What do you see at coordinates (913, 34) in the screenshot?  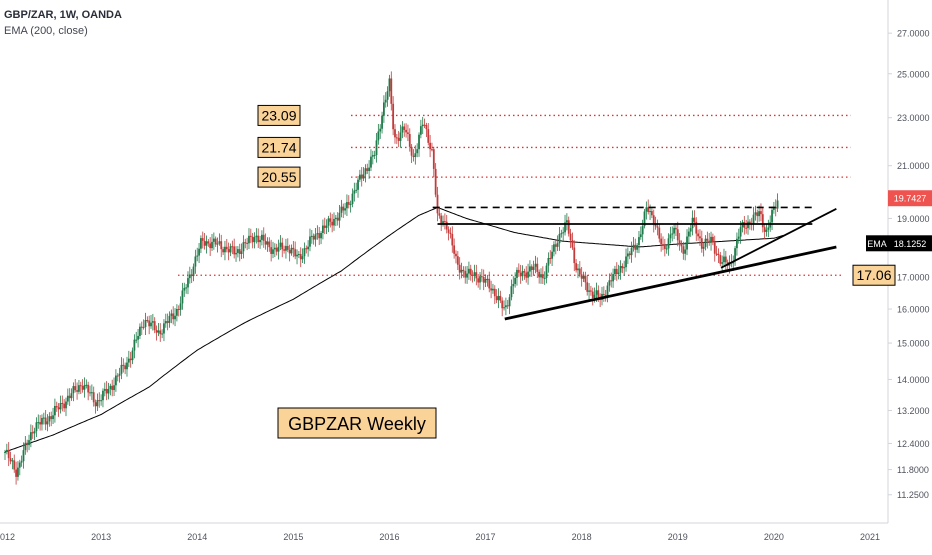 I see `price-axis-label: 27.0000` at bounding box center [913, 34].